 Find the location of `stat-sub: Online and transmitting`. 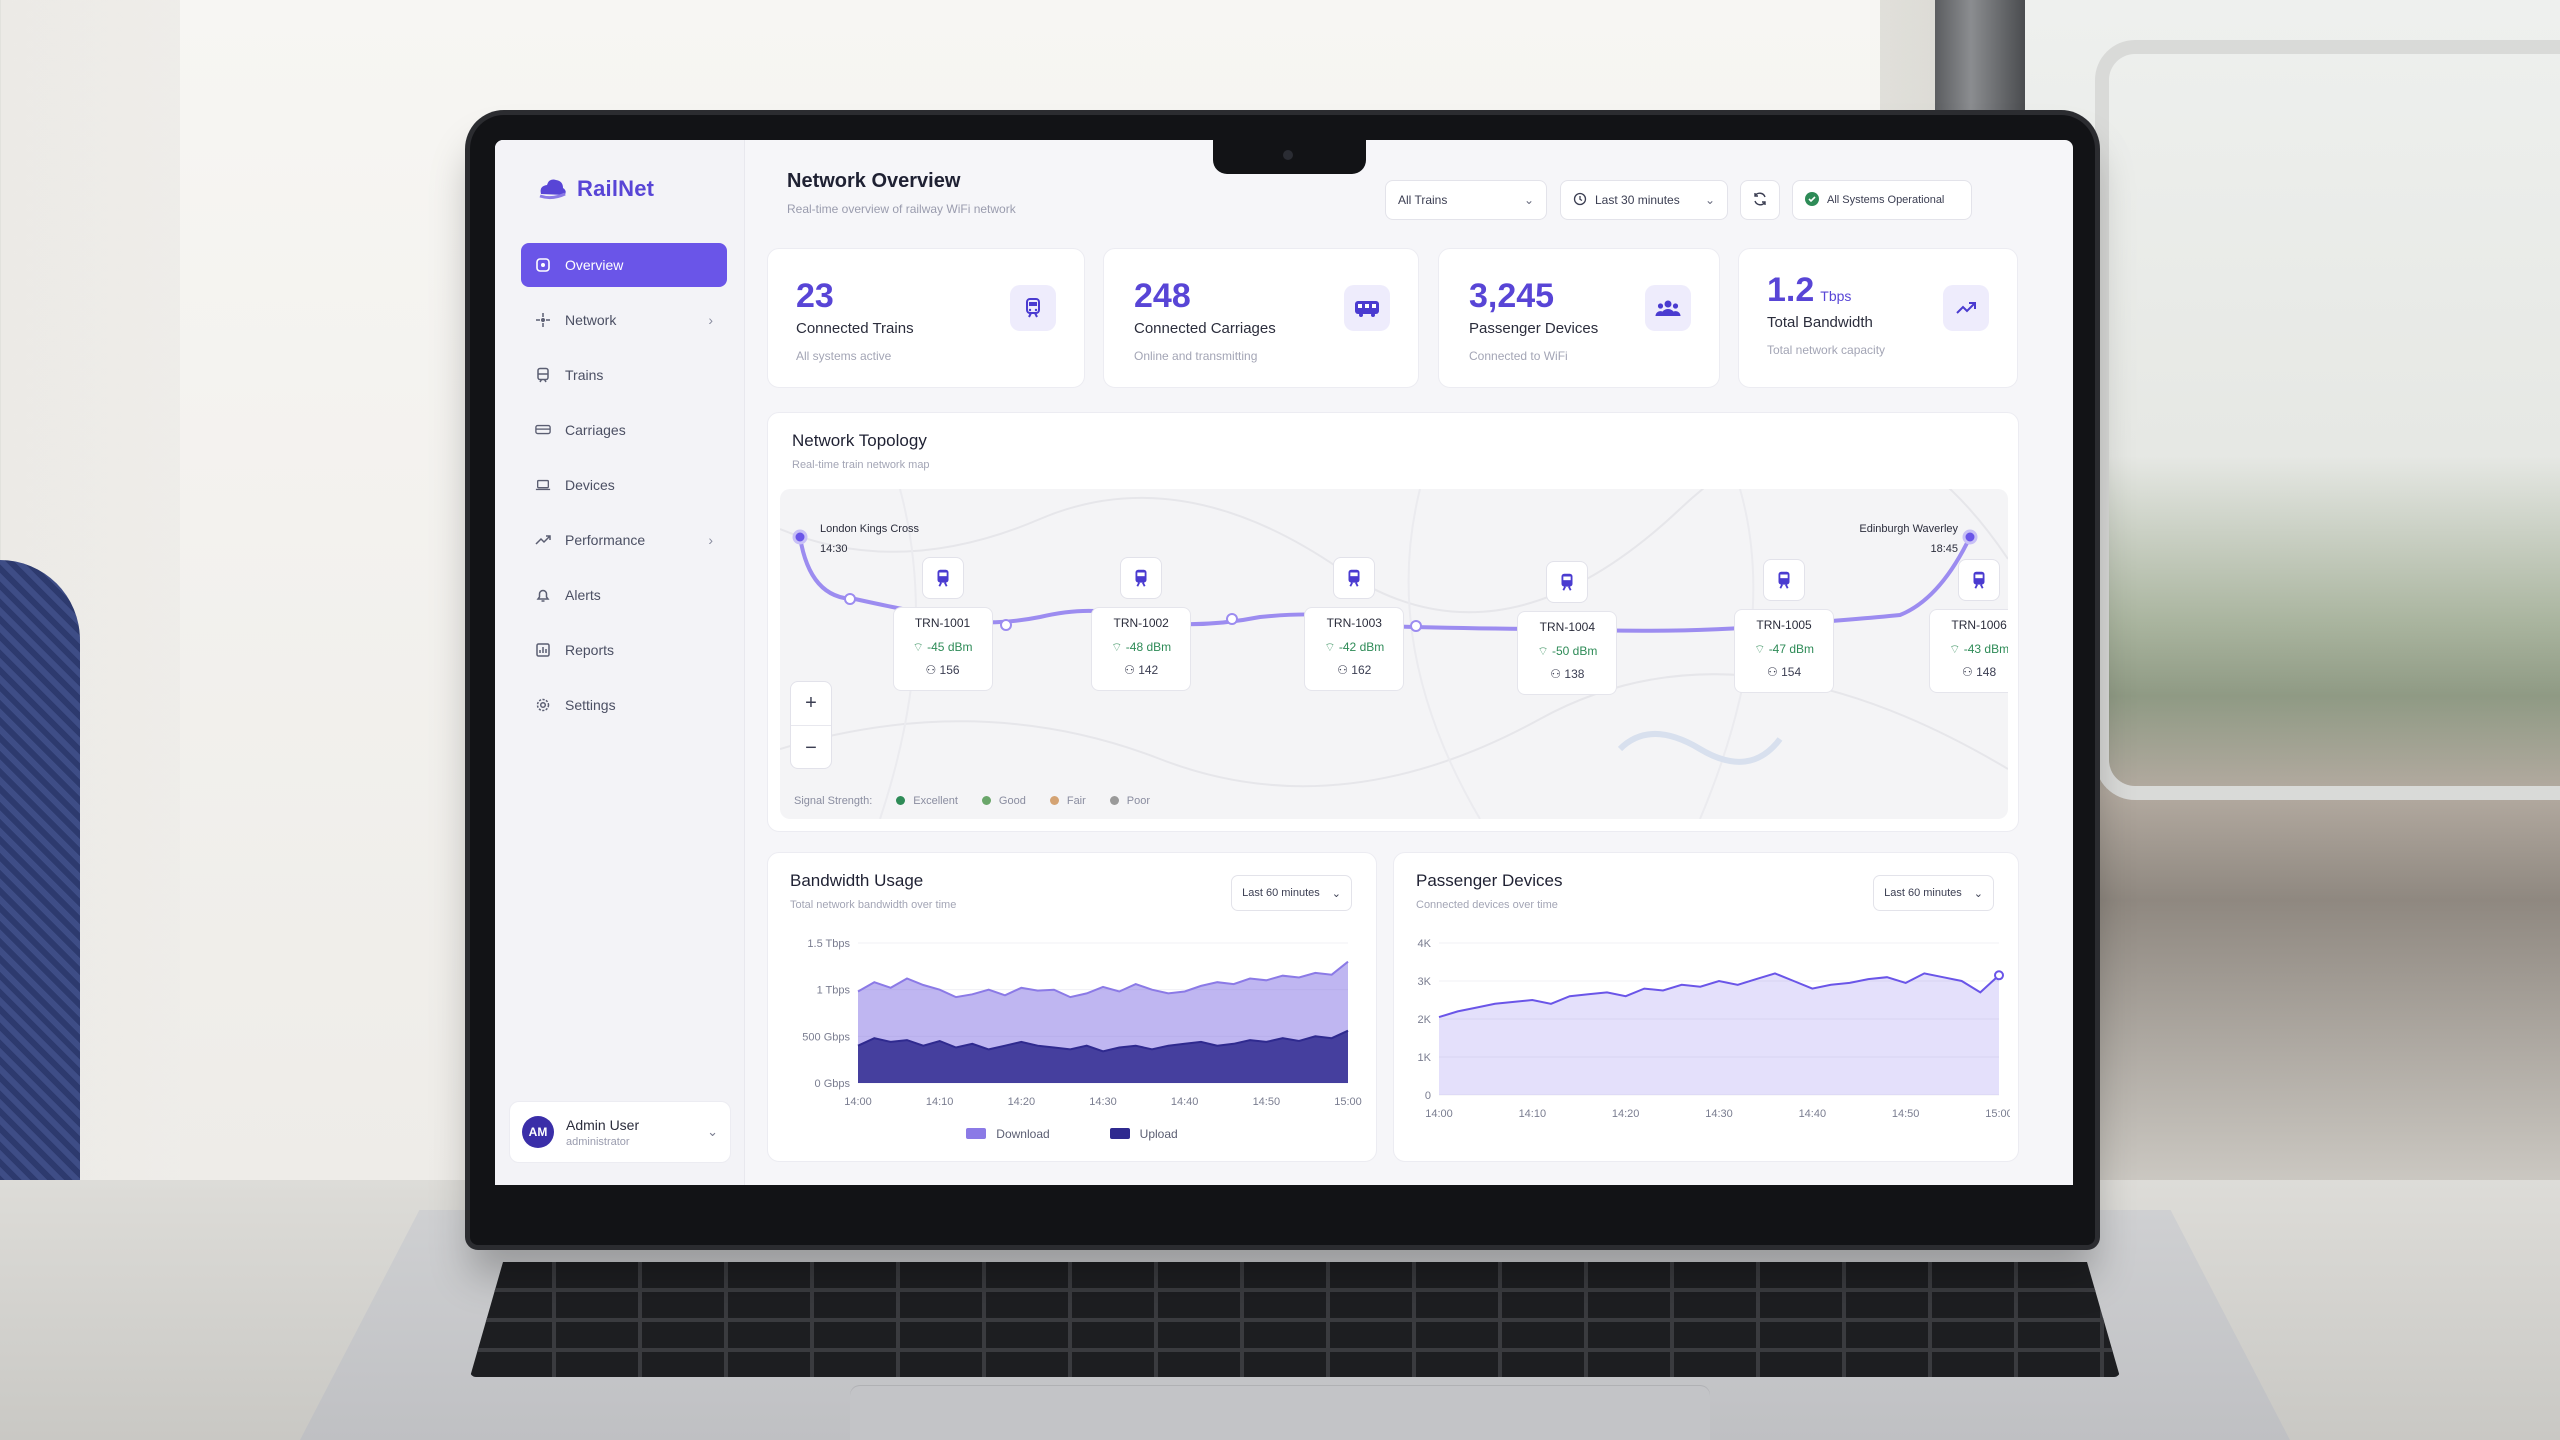

stat-sub: Online and transmitting is located at coordinates (1196, 356).